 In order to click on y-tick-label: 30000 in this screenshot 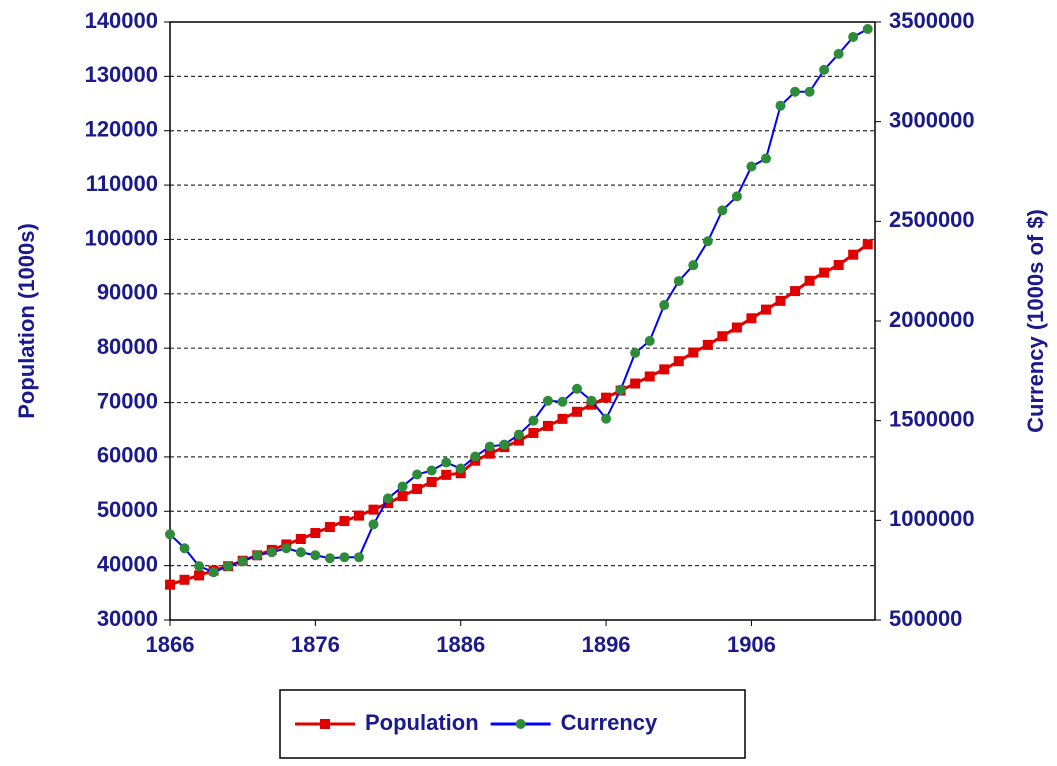, I will do `click(127, 618)`.